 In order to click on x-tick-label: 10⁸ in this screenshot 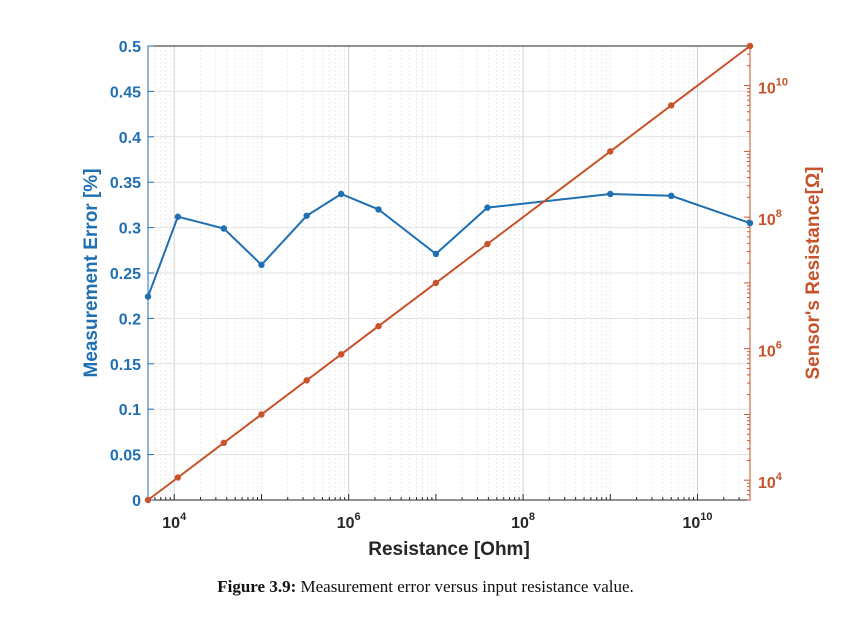, I will do `click(523, 521)`.